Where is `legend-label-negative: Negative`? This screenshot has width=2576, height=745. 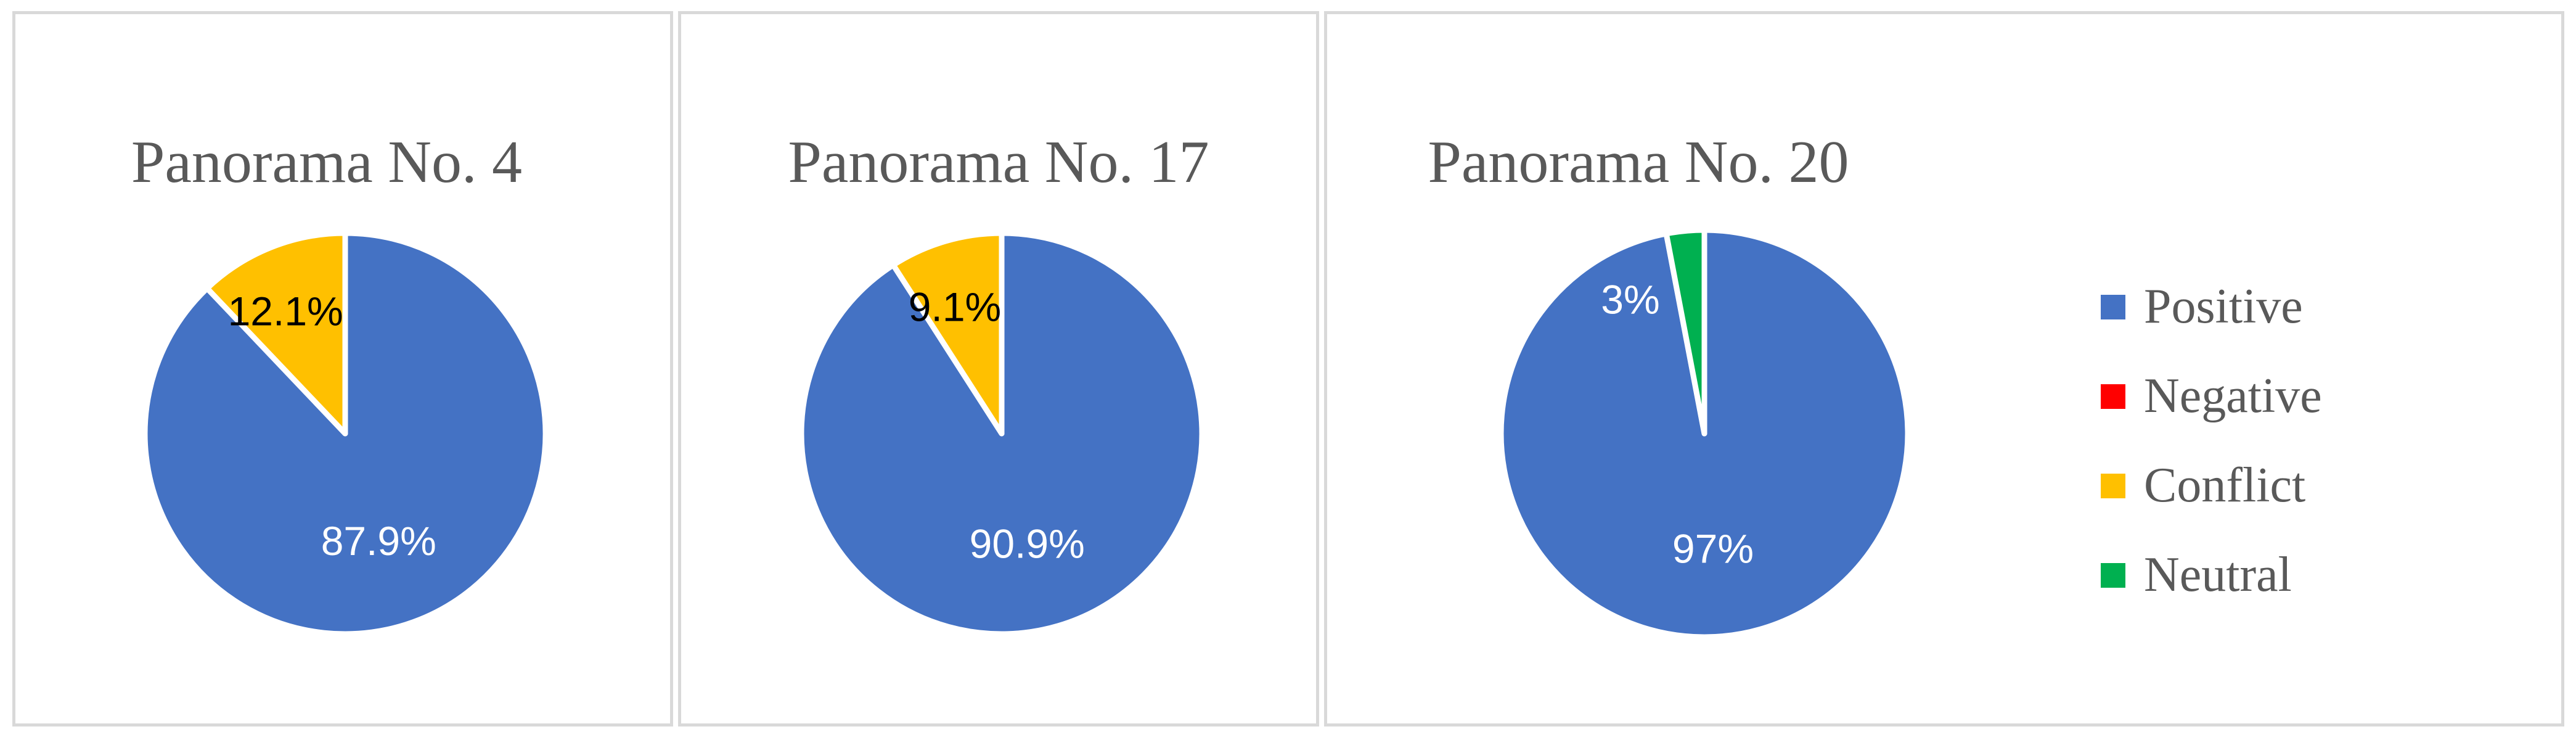
legend-label-negative: Negative is located at coordinates (2233, 396).